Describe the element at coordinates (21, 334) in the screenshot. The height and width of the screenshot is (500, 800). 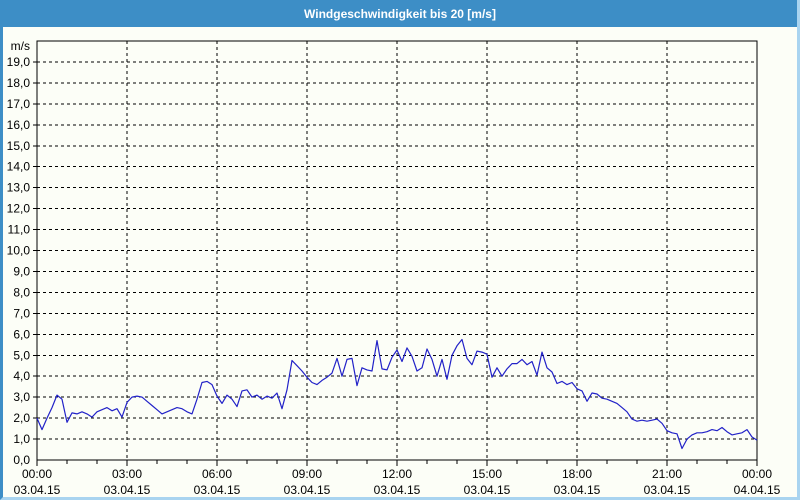
I see `y-tick-label: 6,0` at that location.